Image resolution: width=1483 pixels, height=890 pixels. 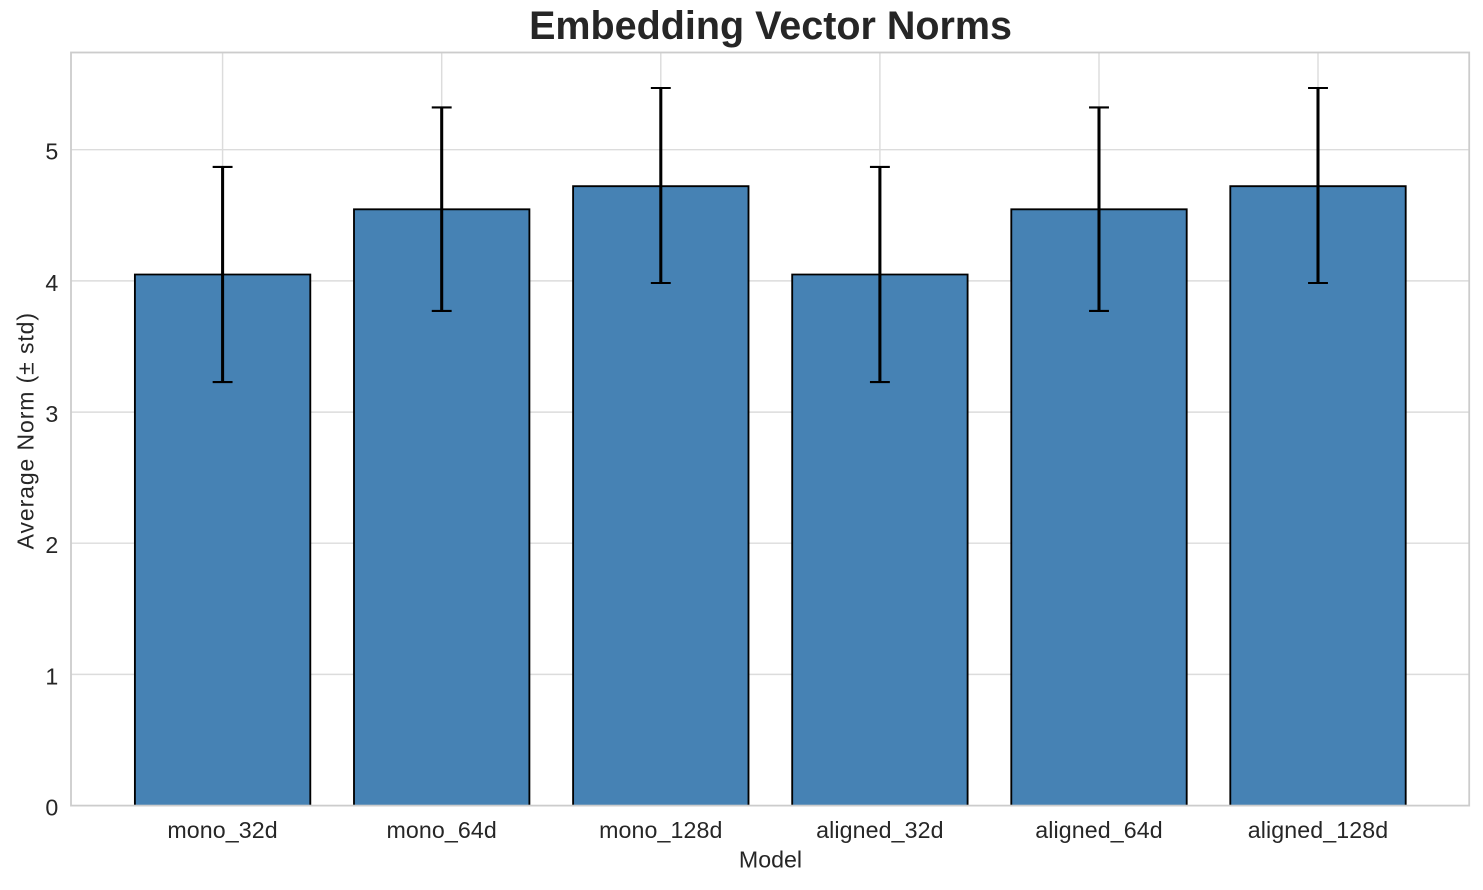 I want to click on svg-text: aligned_64d, so click(x=1098, y=830).